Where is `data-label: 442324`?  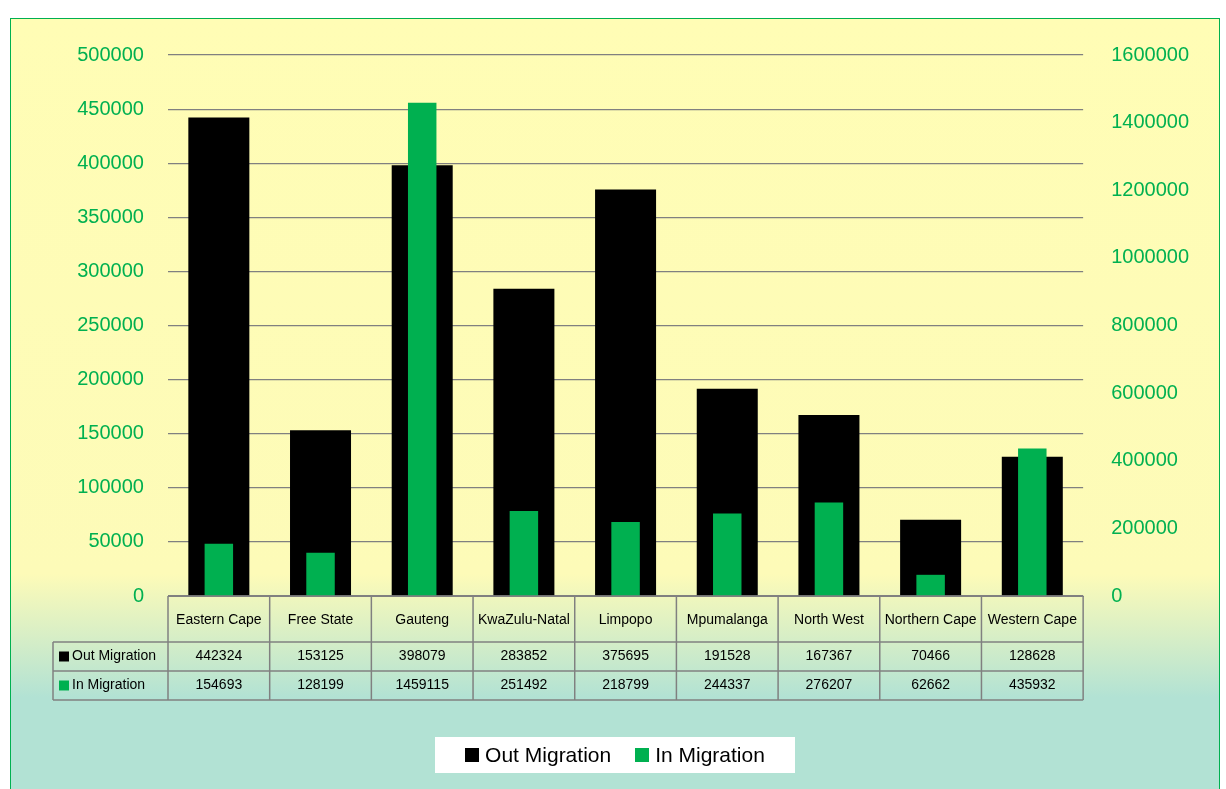 data-label: 442324 is located at coordinates (219, 655).